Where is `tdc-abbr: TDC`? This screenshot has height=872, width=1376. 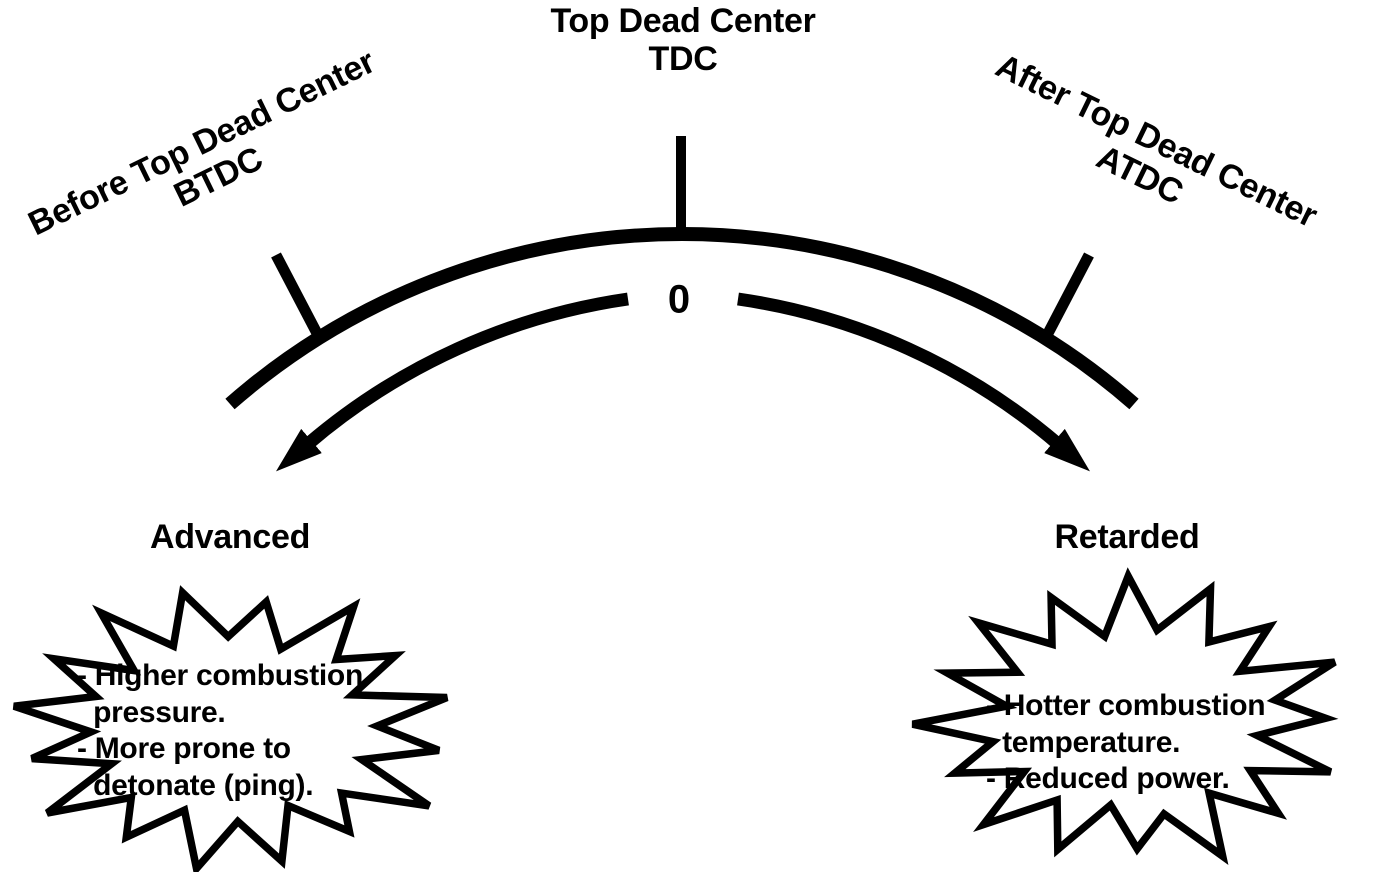 tdc-abbr: TDC is located at coordinates (683, 59).